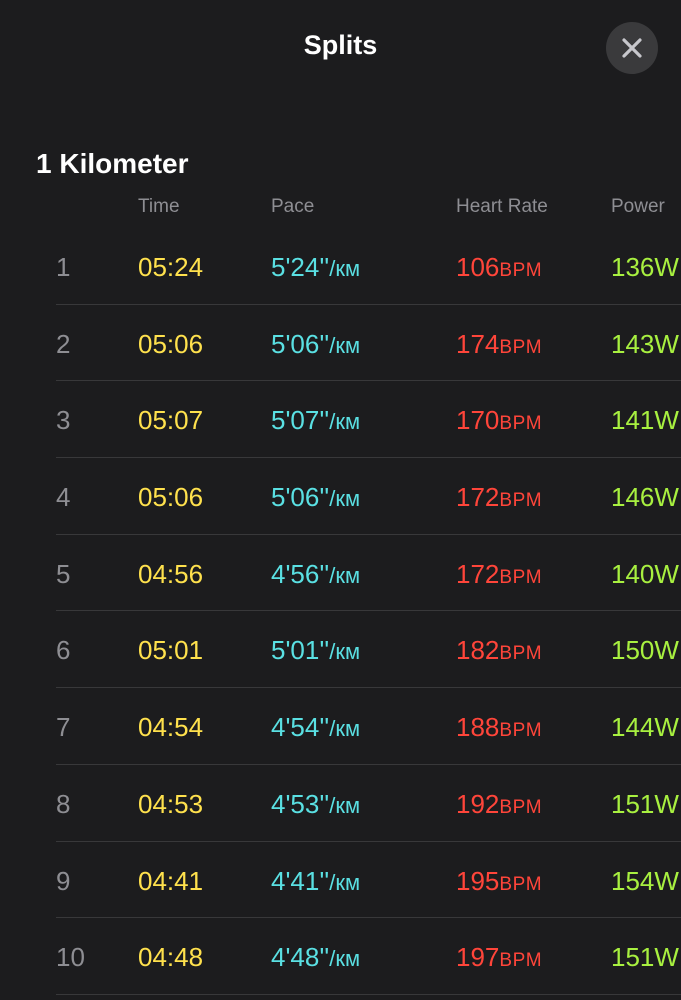 The image size is (681, 1000). What do you see at coordinates (171, 573) in the screenshot?
I see `split-time: 04:56` at bounding box center [171, 573].